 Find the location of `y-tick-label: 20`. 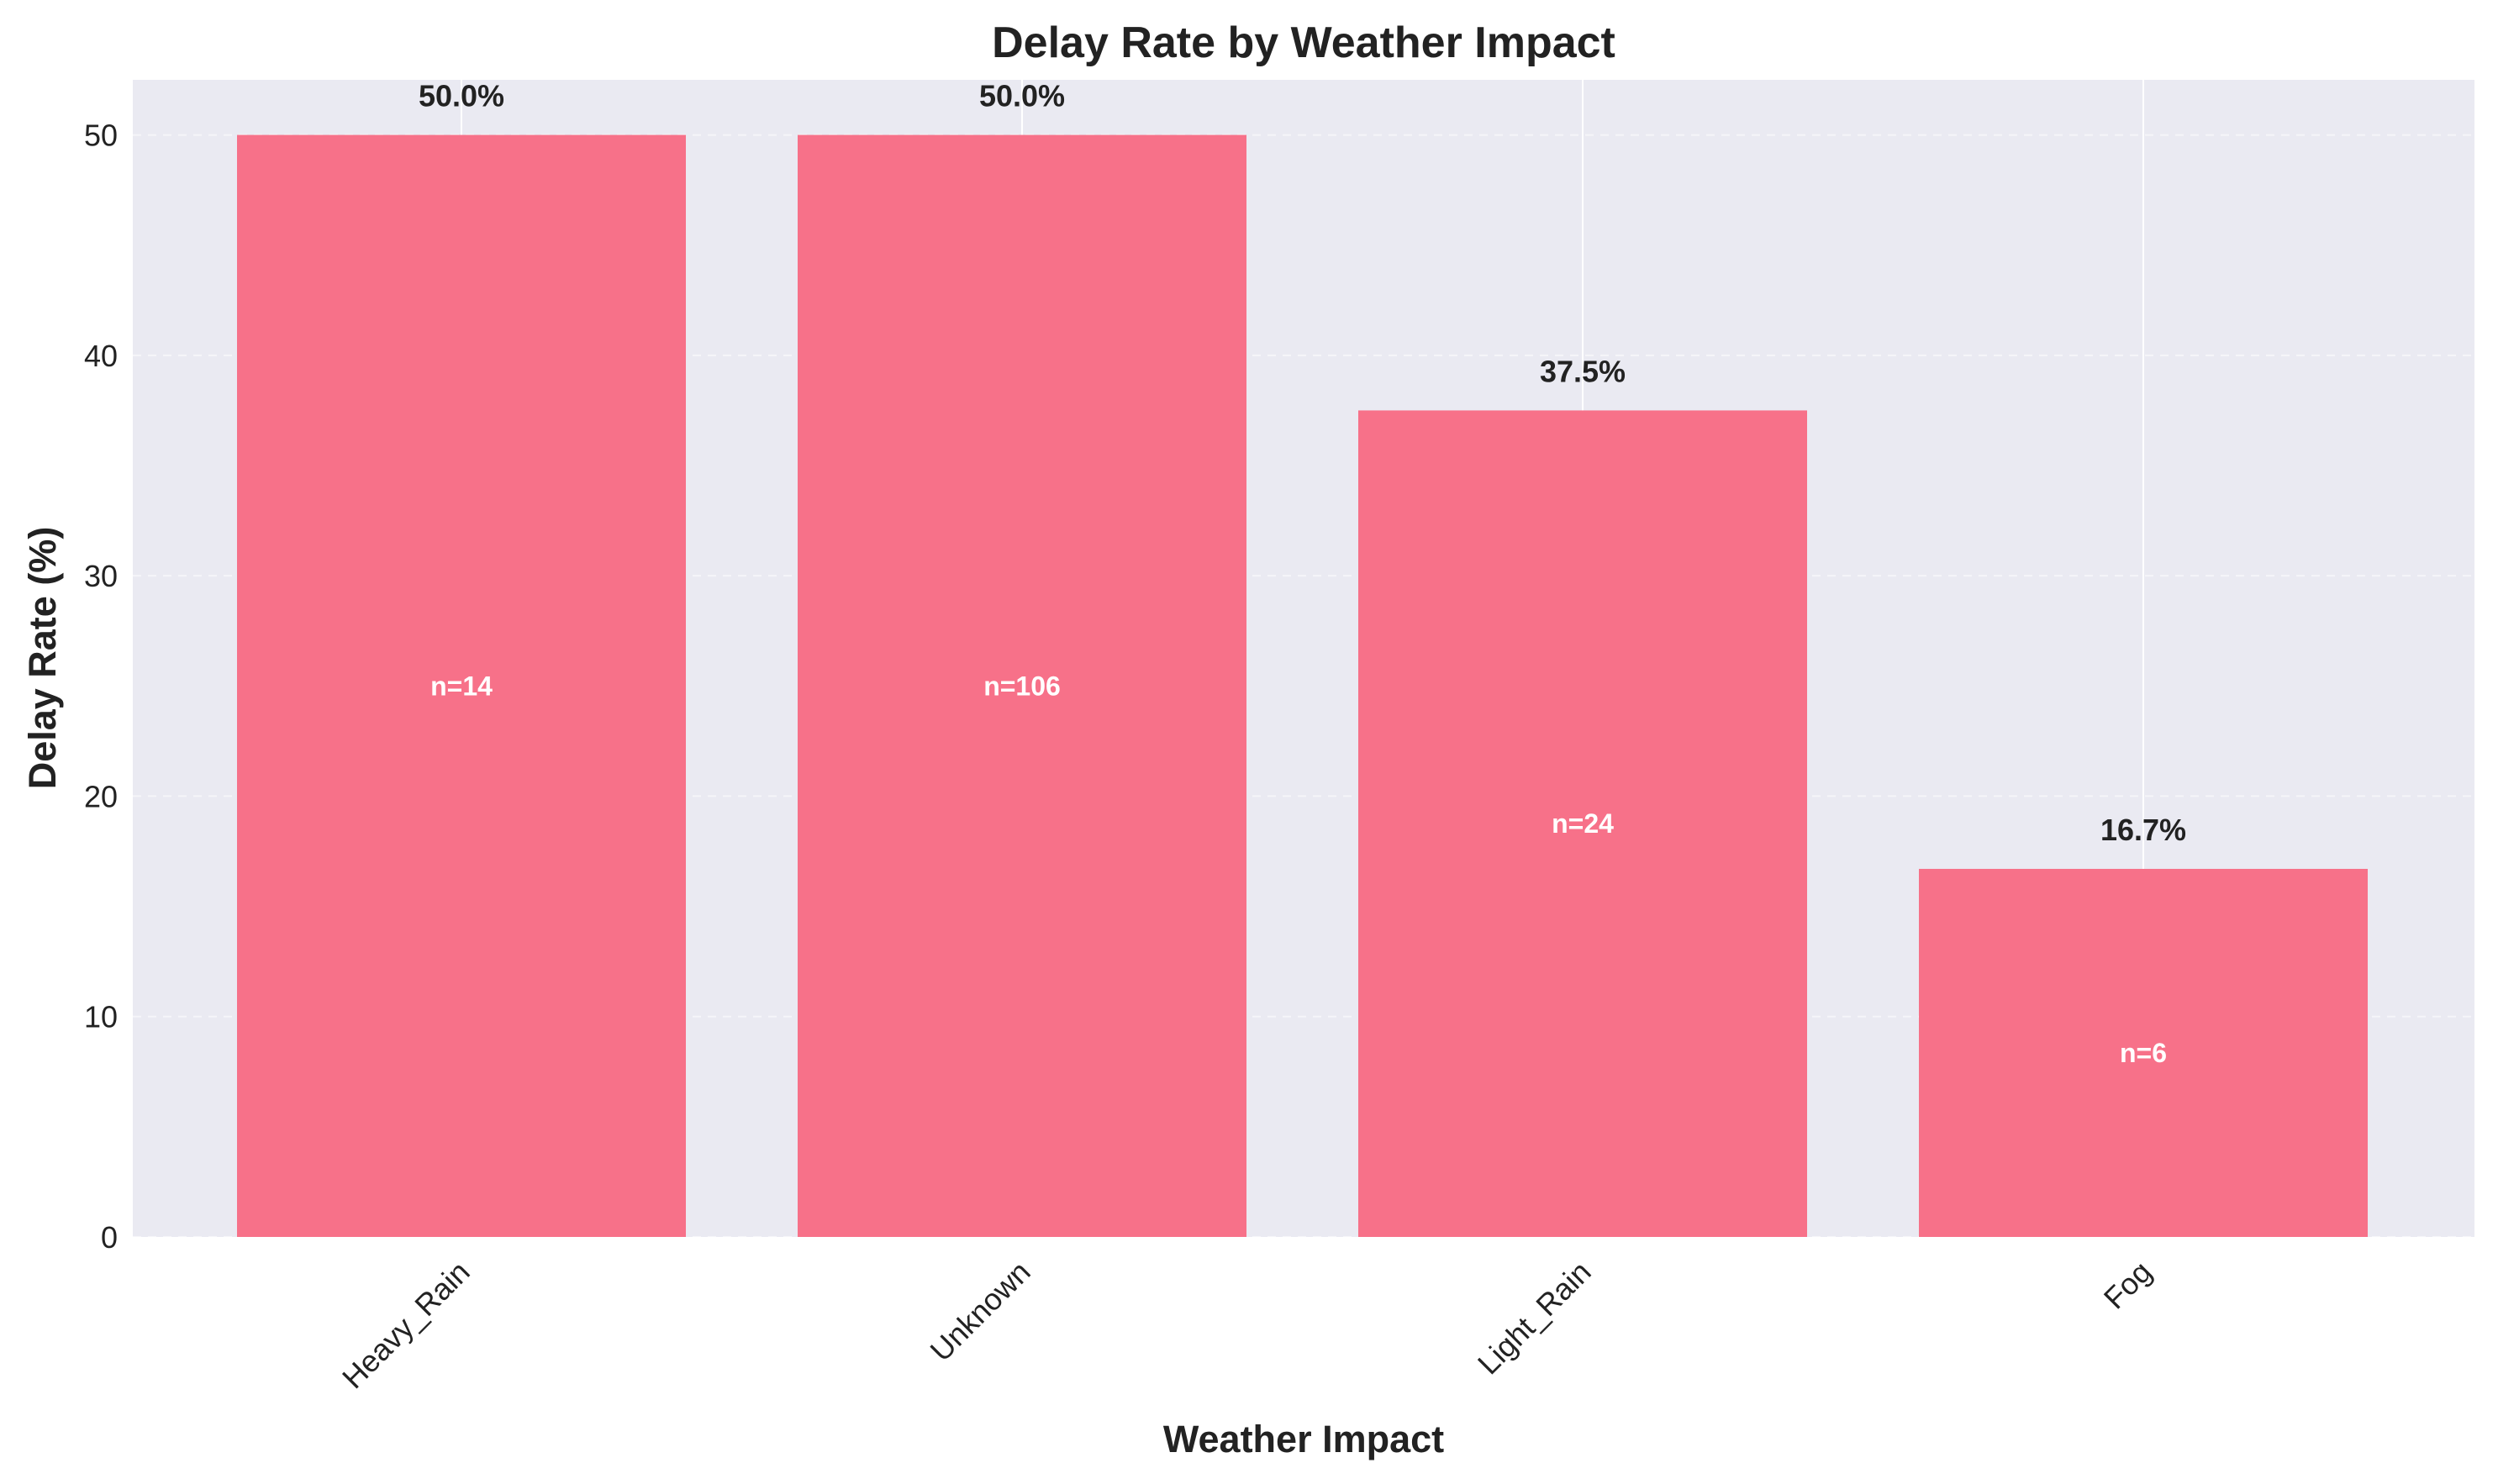

y-tick-label: 20 is located at coordinates (101, 796).